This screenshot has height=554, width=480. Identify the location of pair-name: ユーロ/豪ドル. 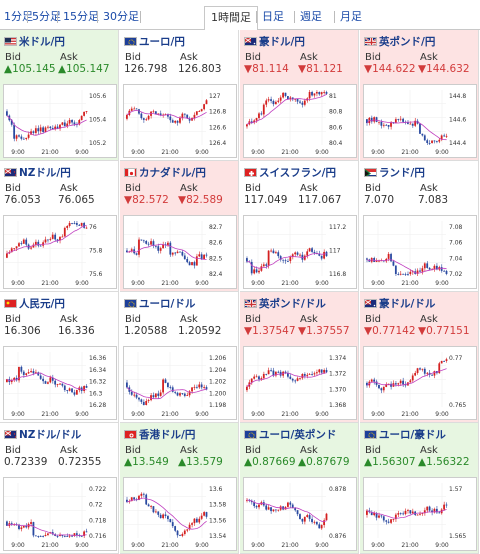
(412, 435).